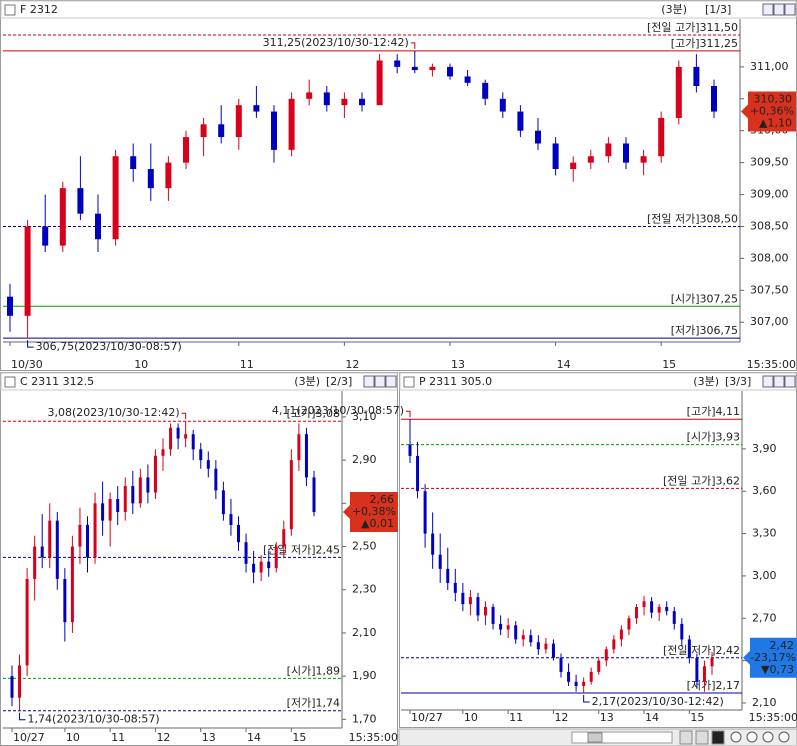 This screenshot has height=746, width=797. What do you see at coordinates (692, 218) in the screenshot?
I see `reference-label: [전일 저가]308,50` at bounding box center [692, 218].